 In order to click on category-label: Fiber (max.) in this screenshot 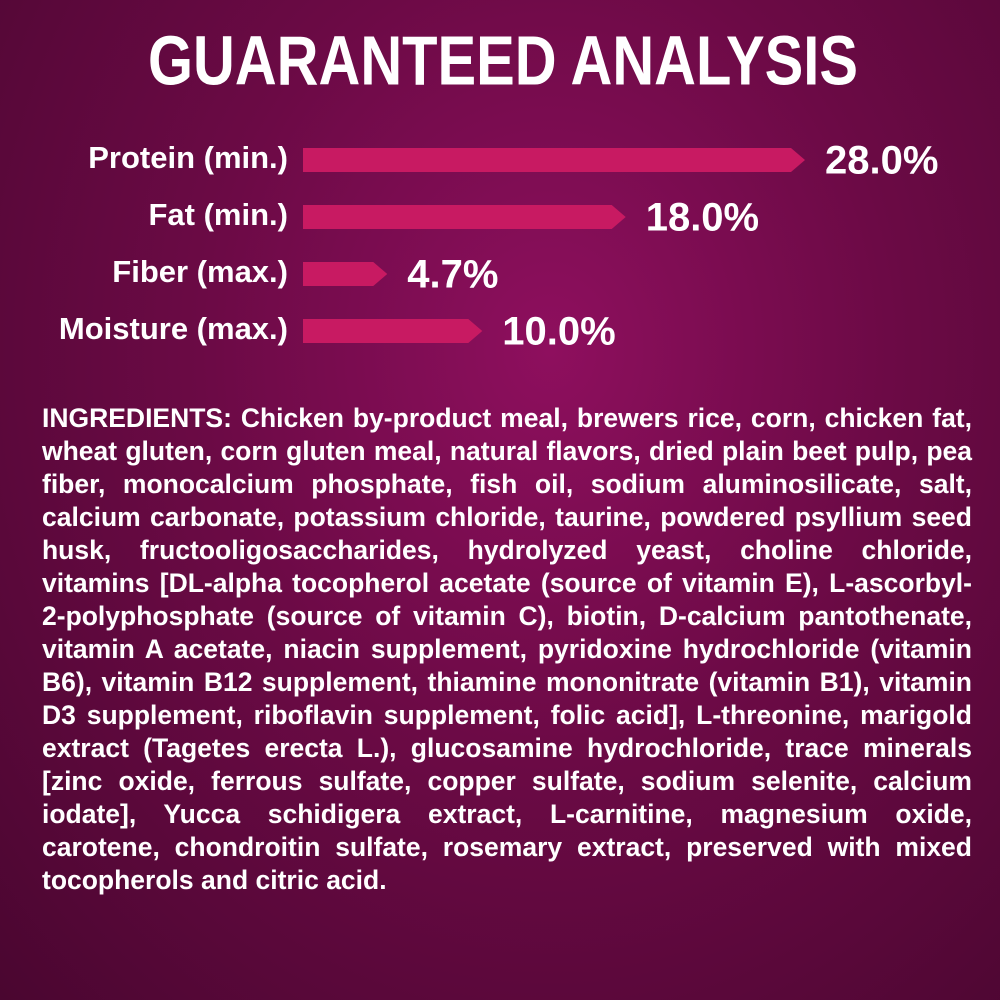, I will do `click(200, 271)`.